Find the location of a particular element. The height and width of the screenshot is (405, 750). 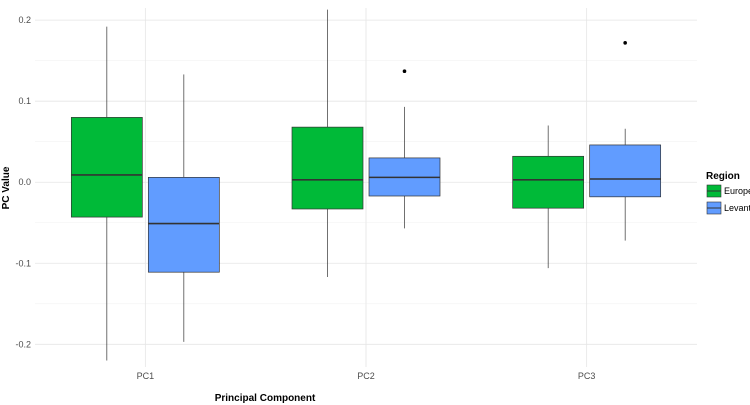

y-tick-label: 0.2 is located at coordinates (24, 20).